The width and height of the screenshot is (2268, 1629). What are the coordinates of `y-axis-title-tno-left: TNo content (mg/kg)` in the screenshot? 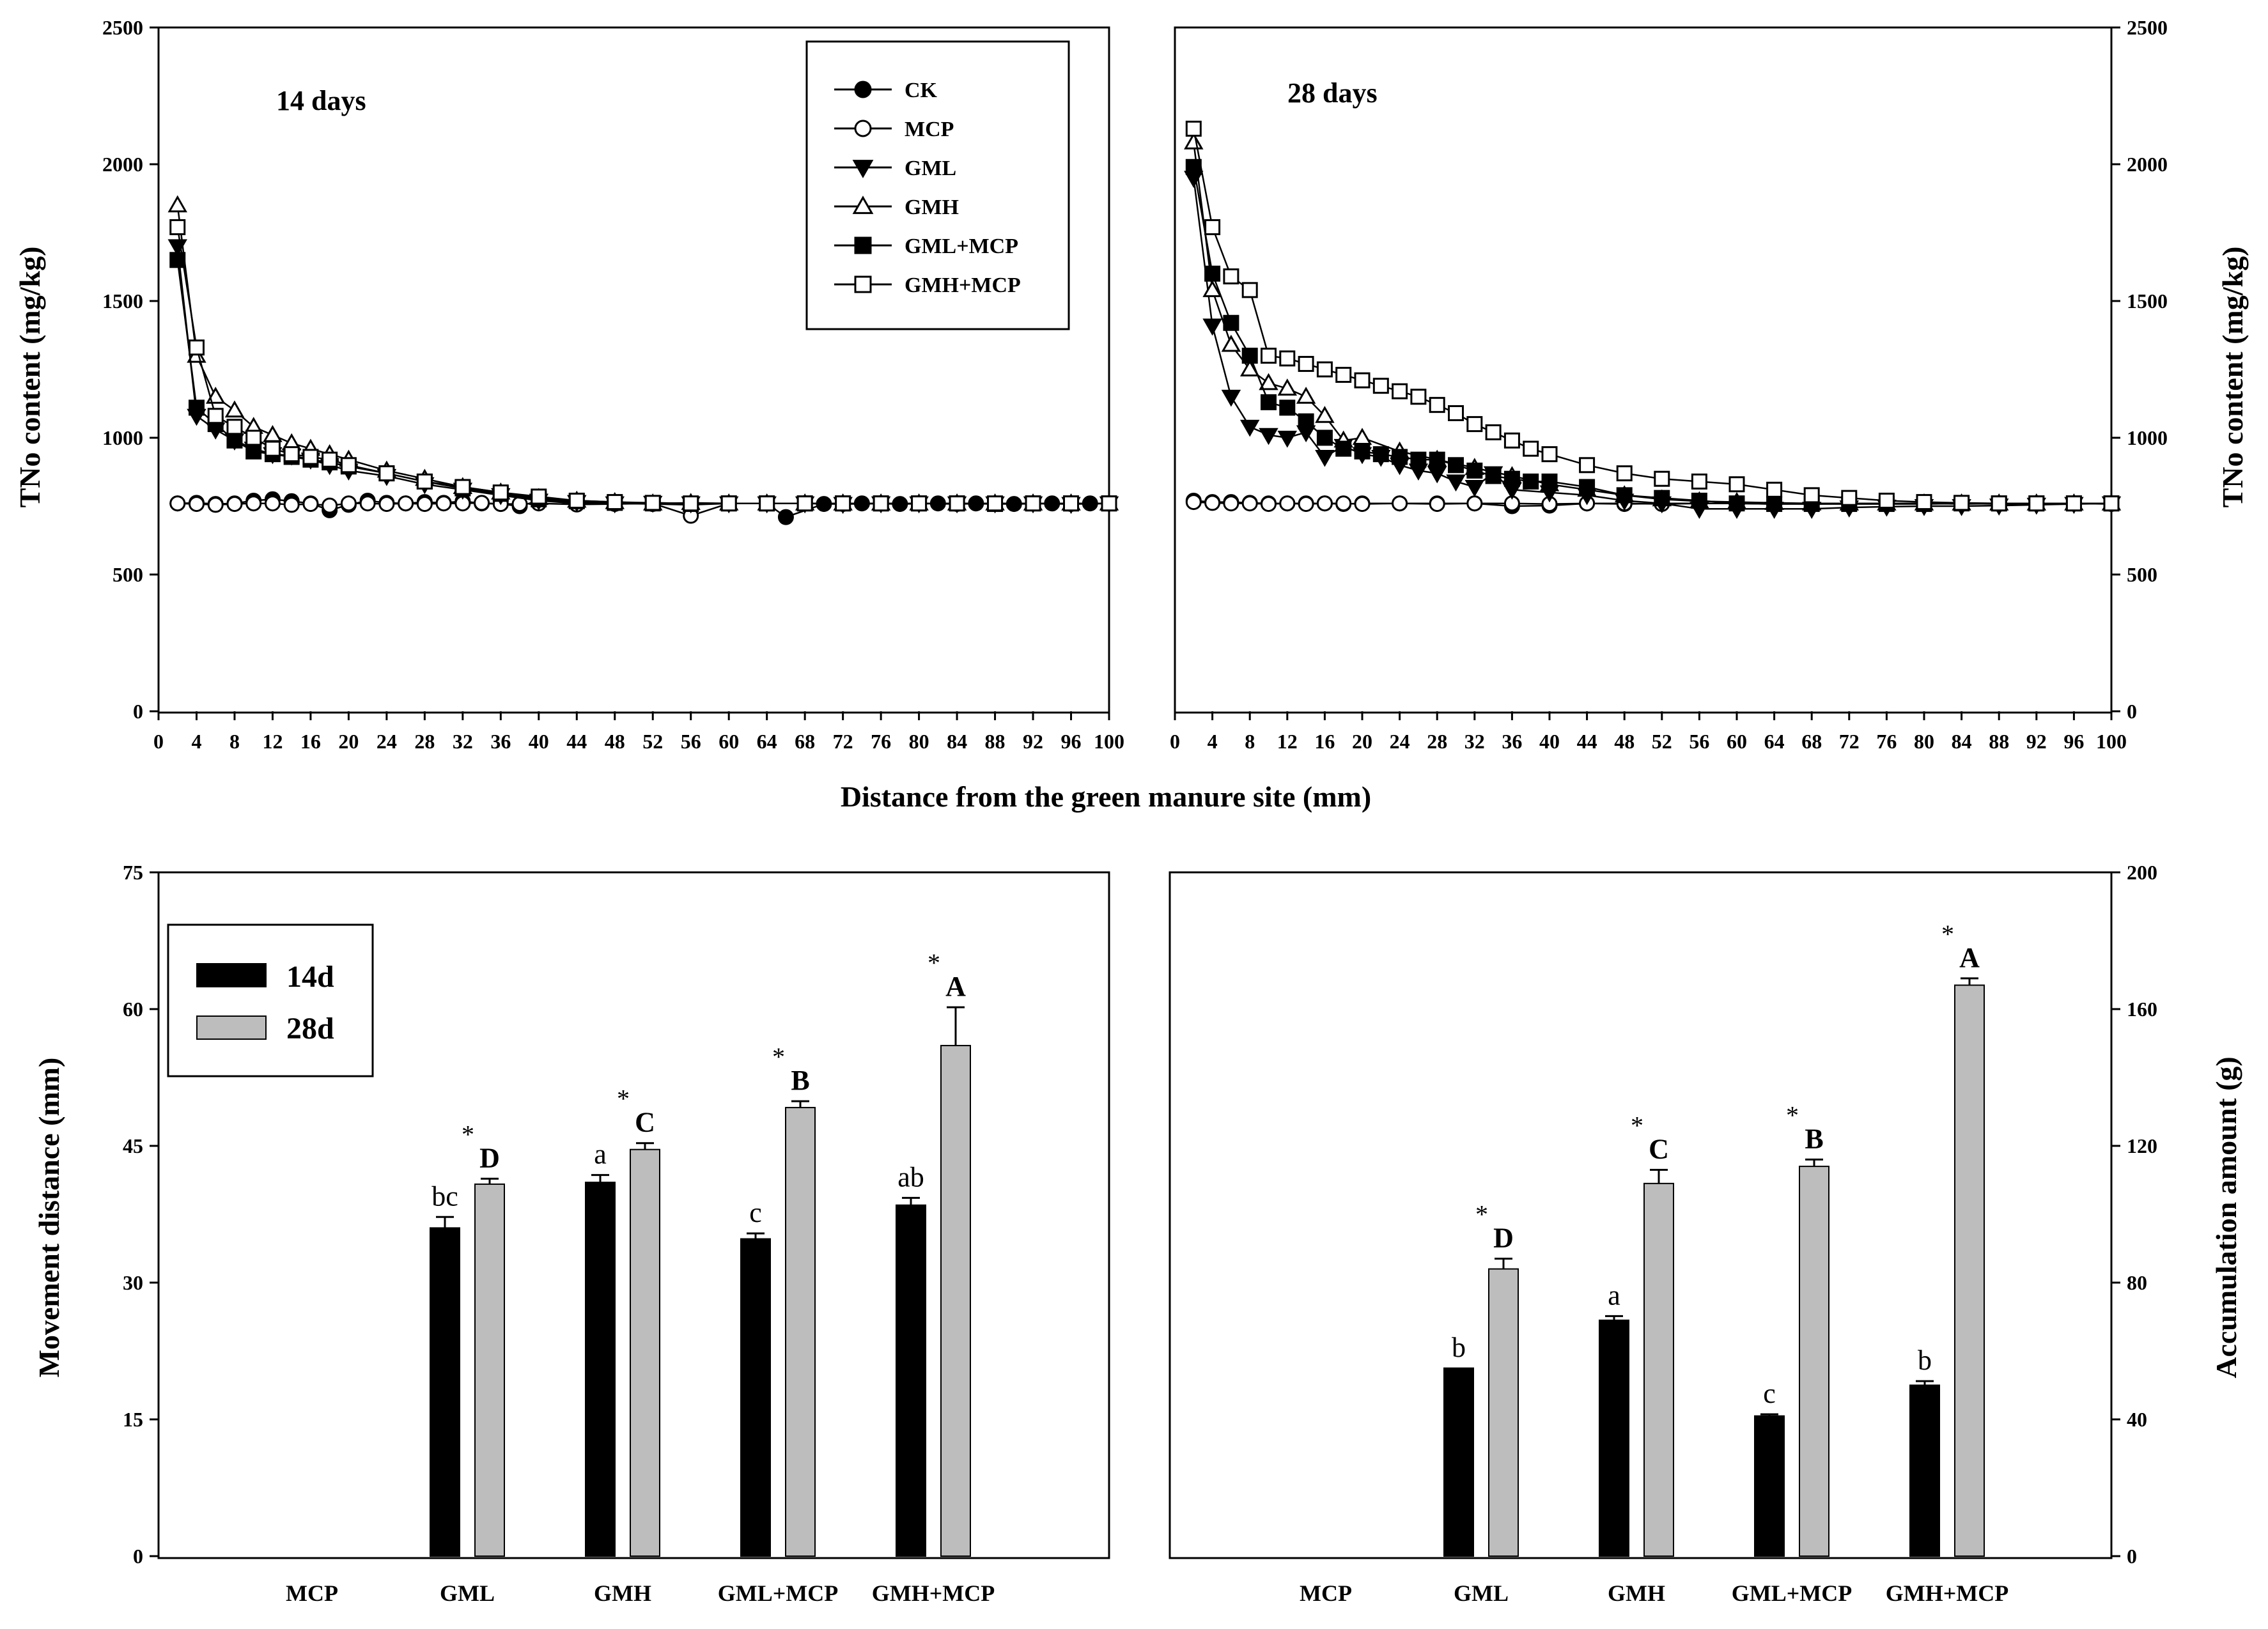 It's located at (29, 377).